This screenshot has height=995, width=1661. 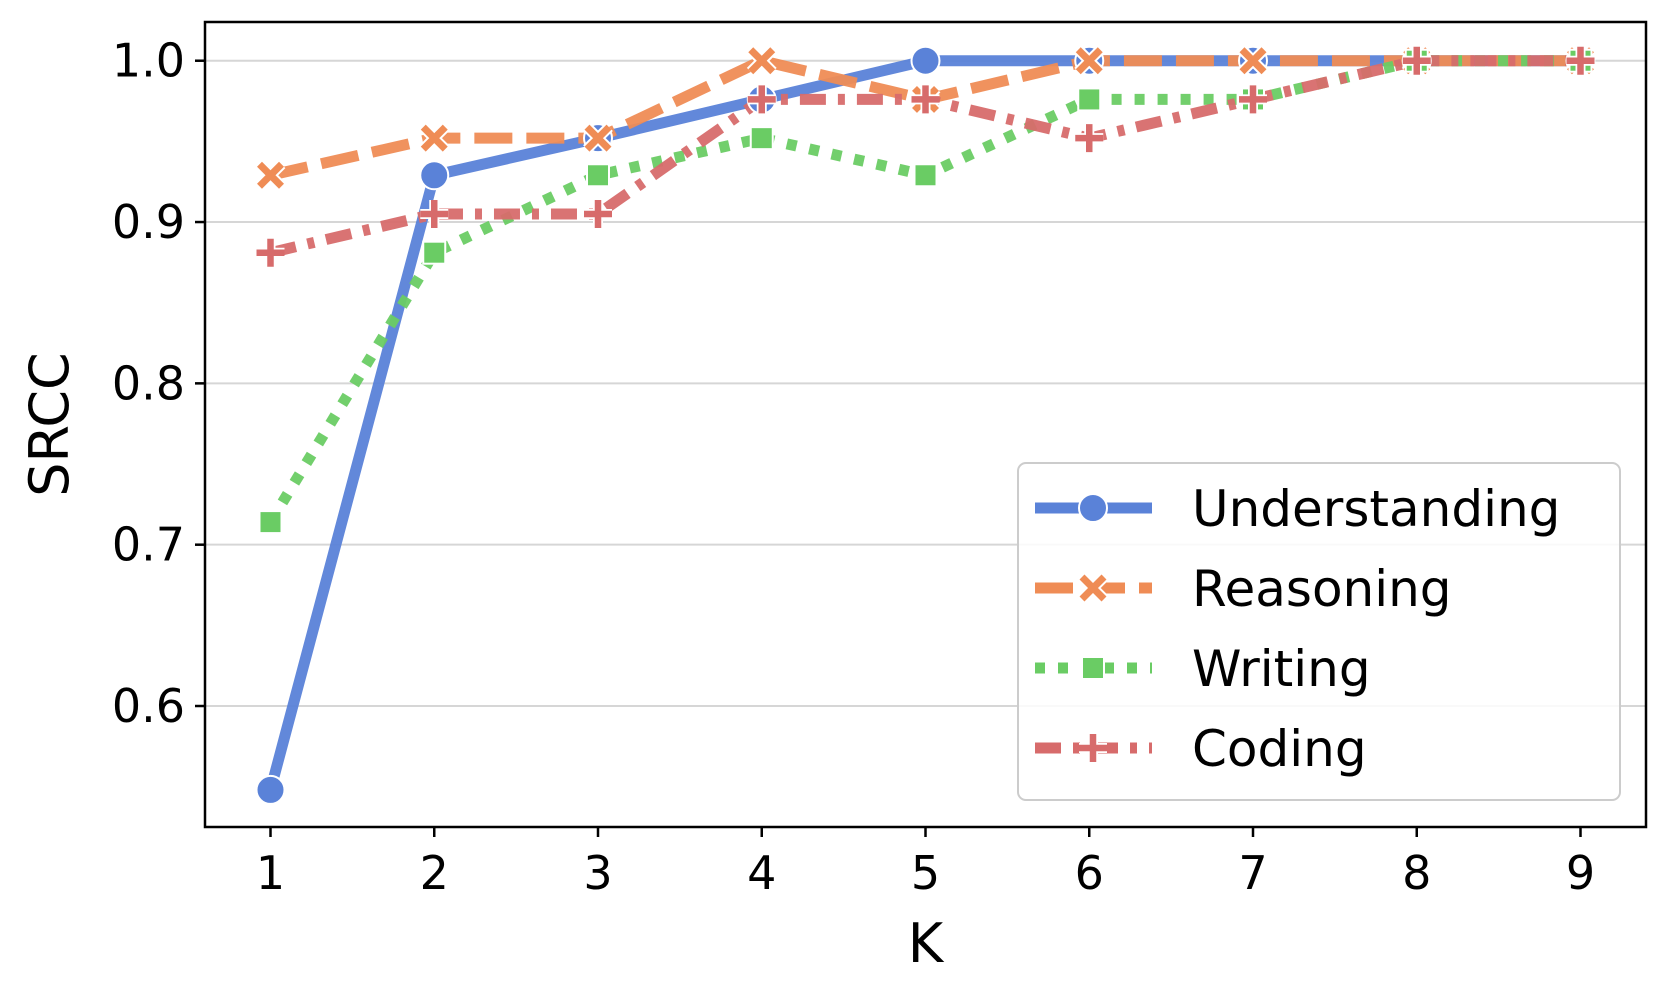 What do you see at coordinates (1281, 669) in the screenshot?
I see `legend-label: Writing` at bounding box center [1281, 669].